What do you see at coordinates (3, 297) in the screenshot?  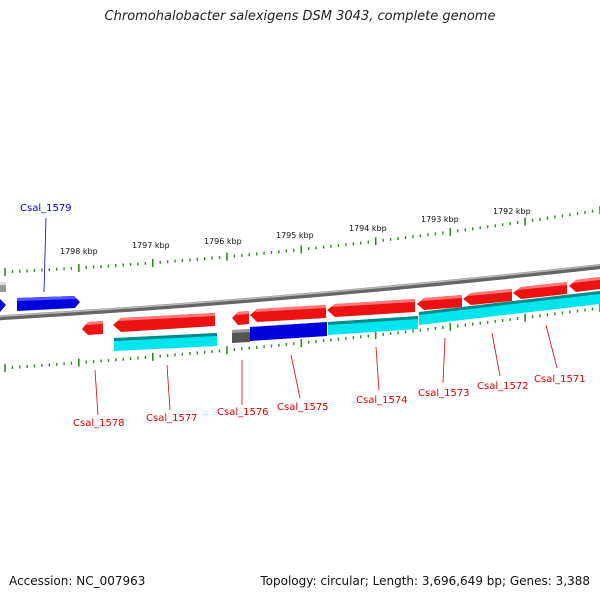 I see `gene-fragment-left` at bounding box center [3, 297].